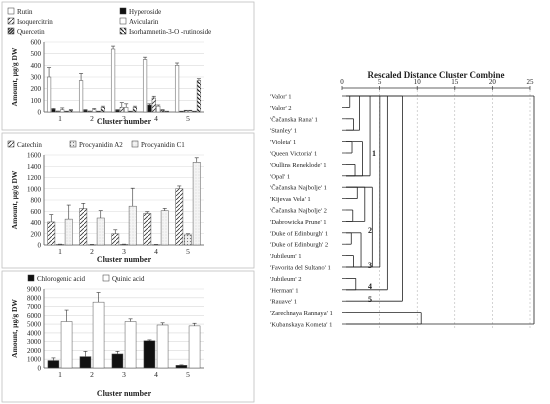 This screenshot has height=404, width=550. I want to click on legend-label: Chlorogenic acid, so click(61, 279).